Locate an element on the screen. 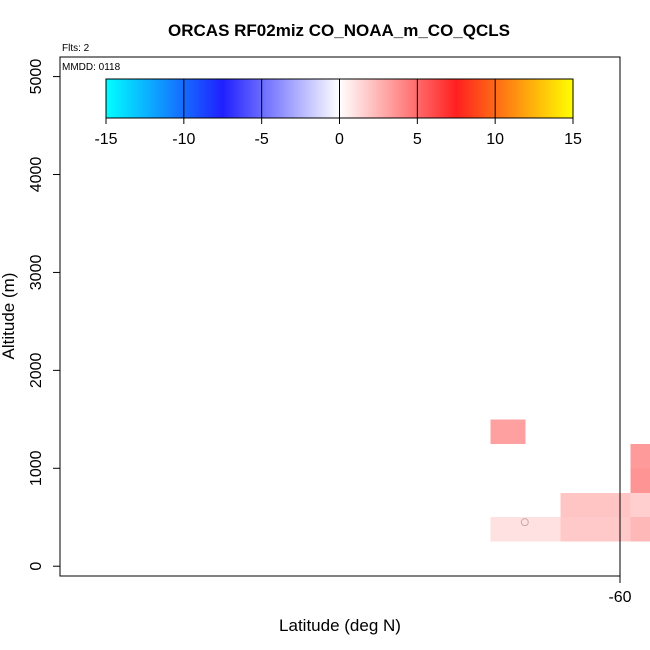  y-tick-label: 3000 is located at coordinates (36, 273).